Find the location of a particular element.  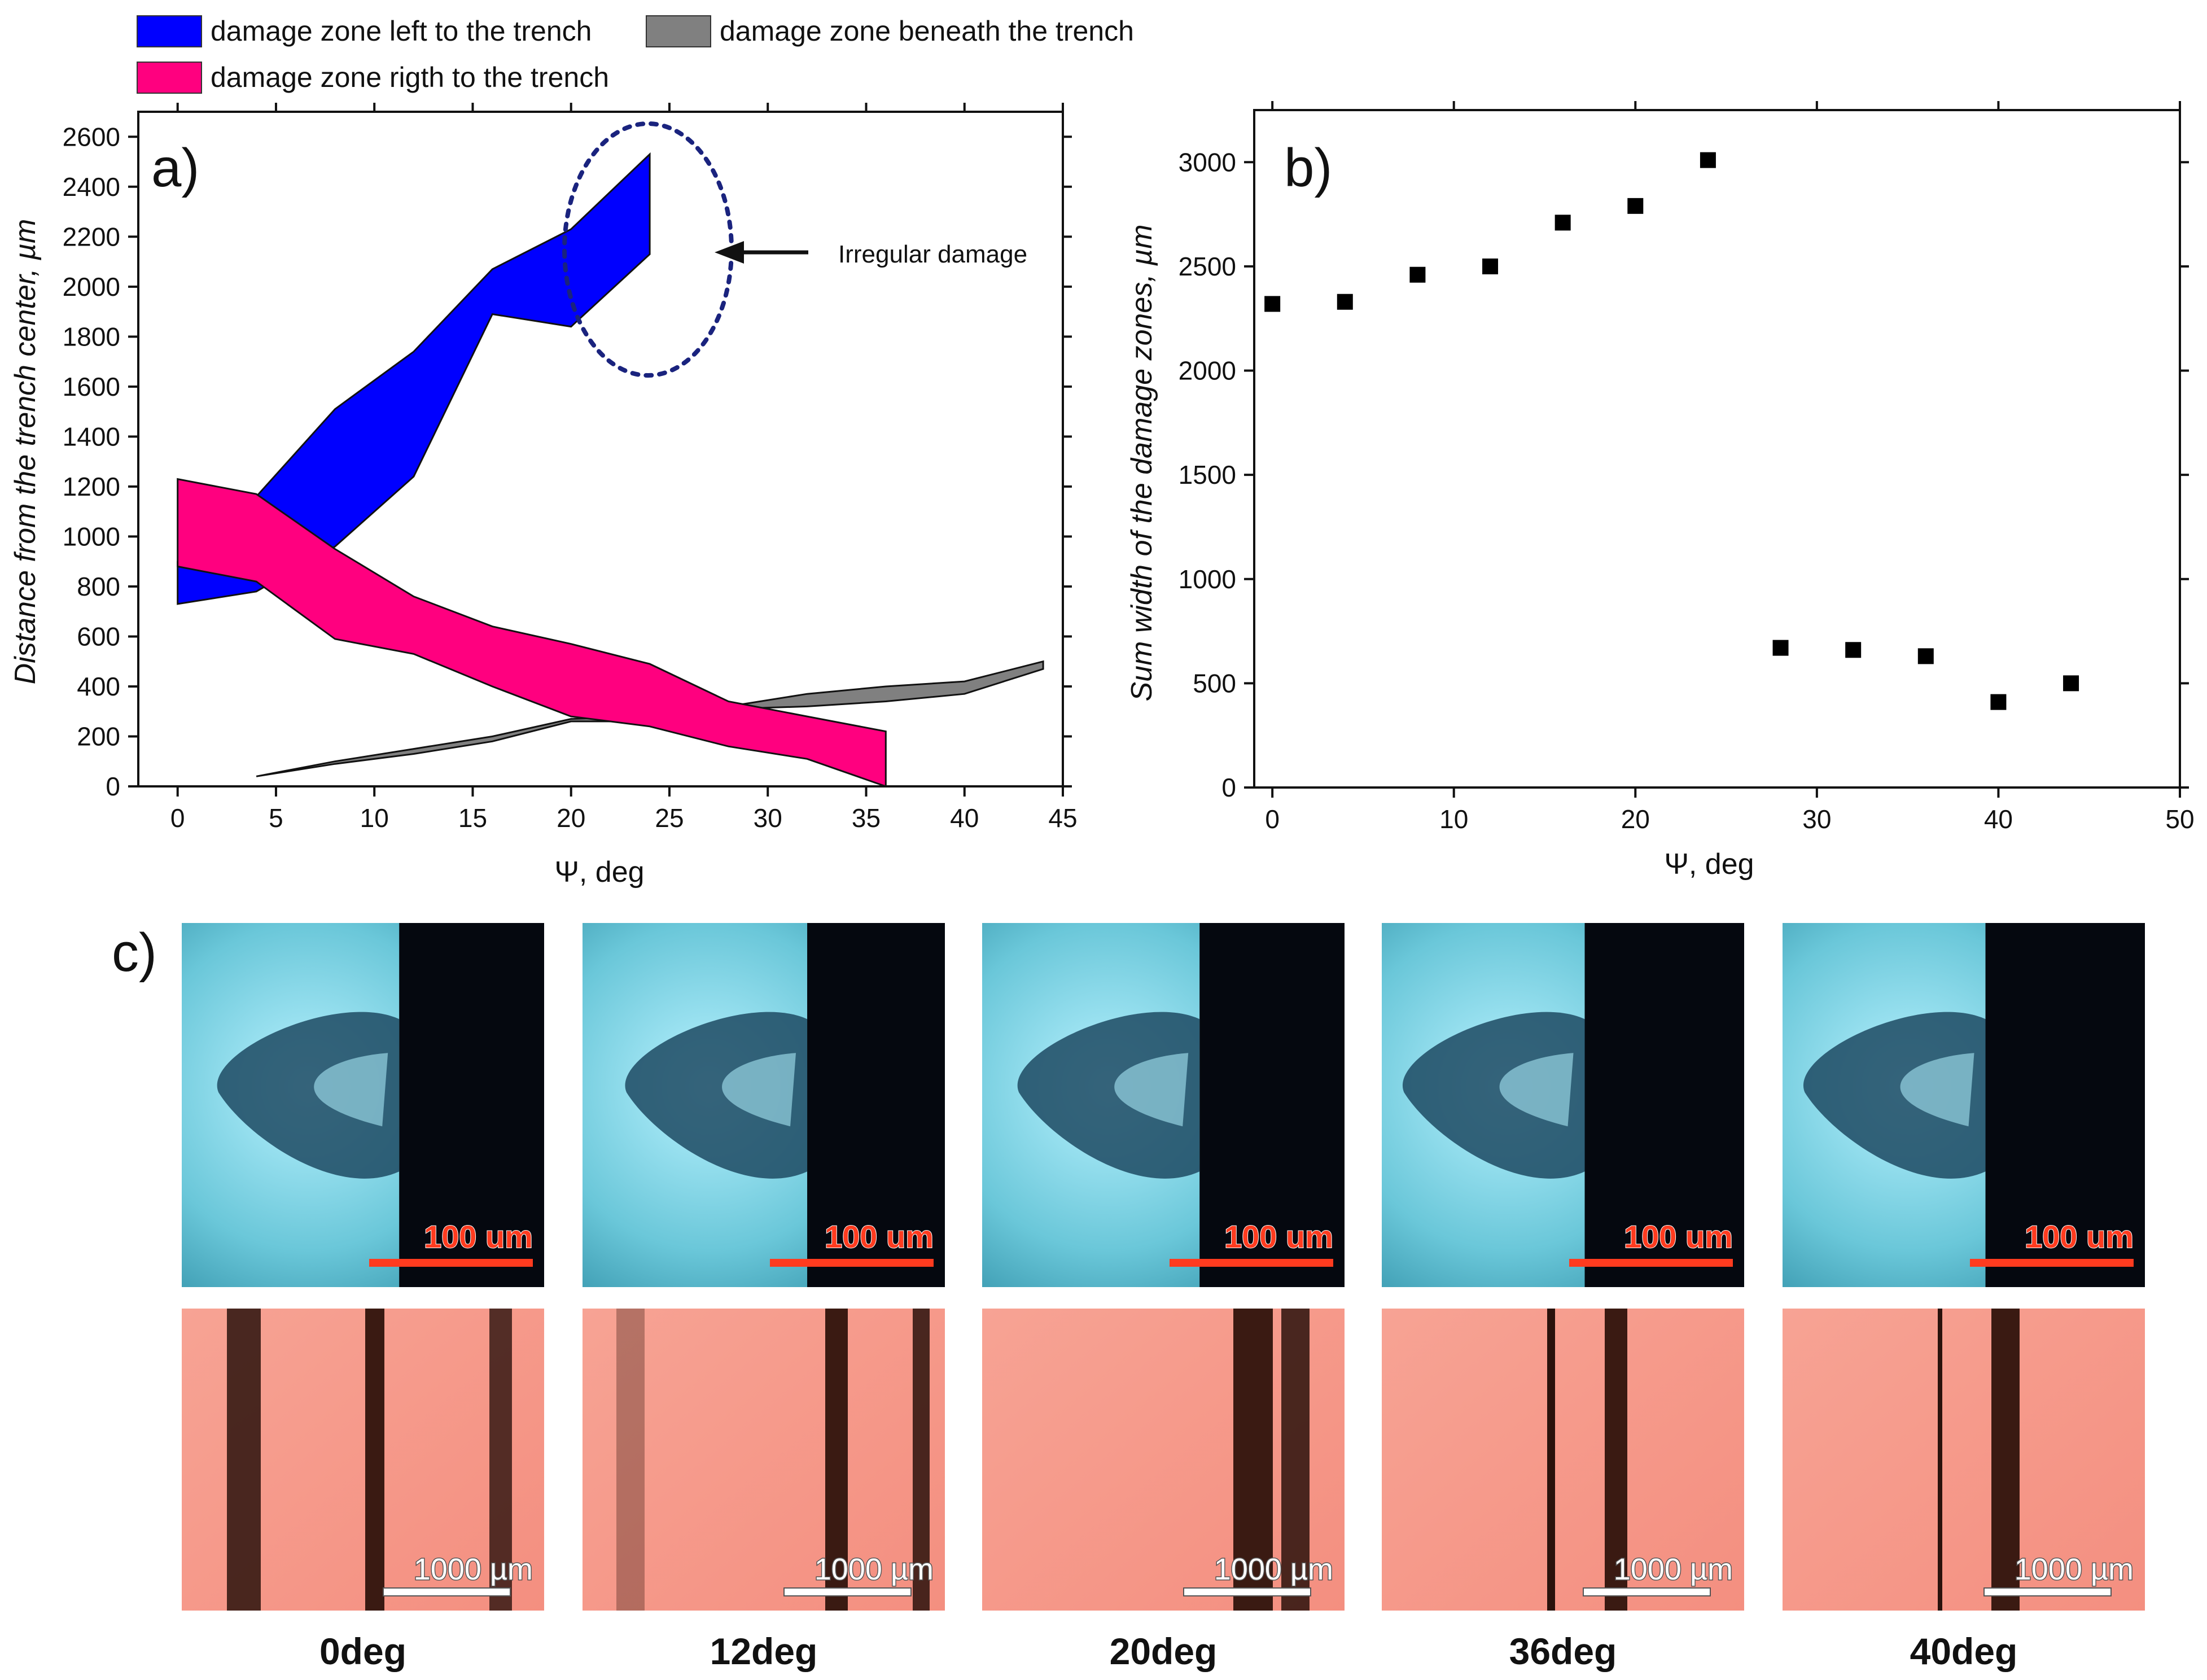

legend-item-left: damage zone left to the trench is located at coordinates (364, 31).